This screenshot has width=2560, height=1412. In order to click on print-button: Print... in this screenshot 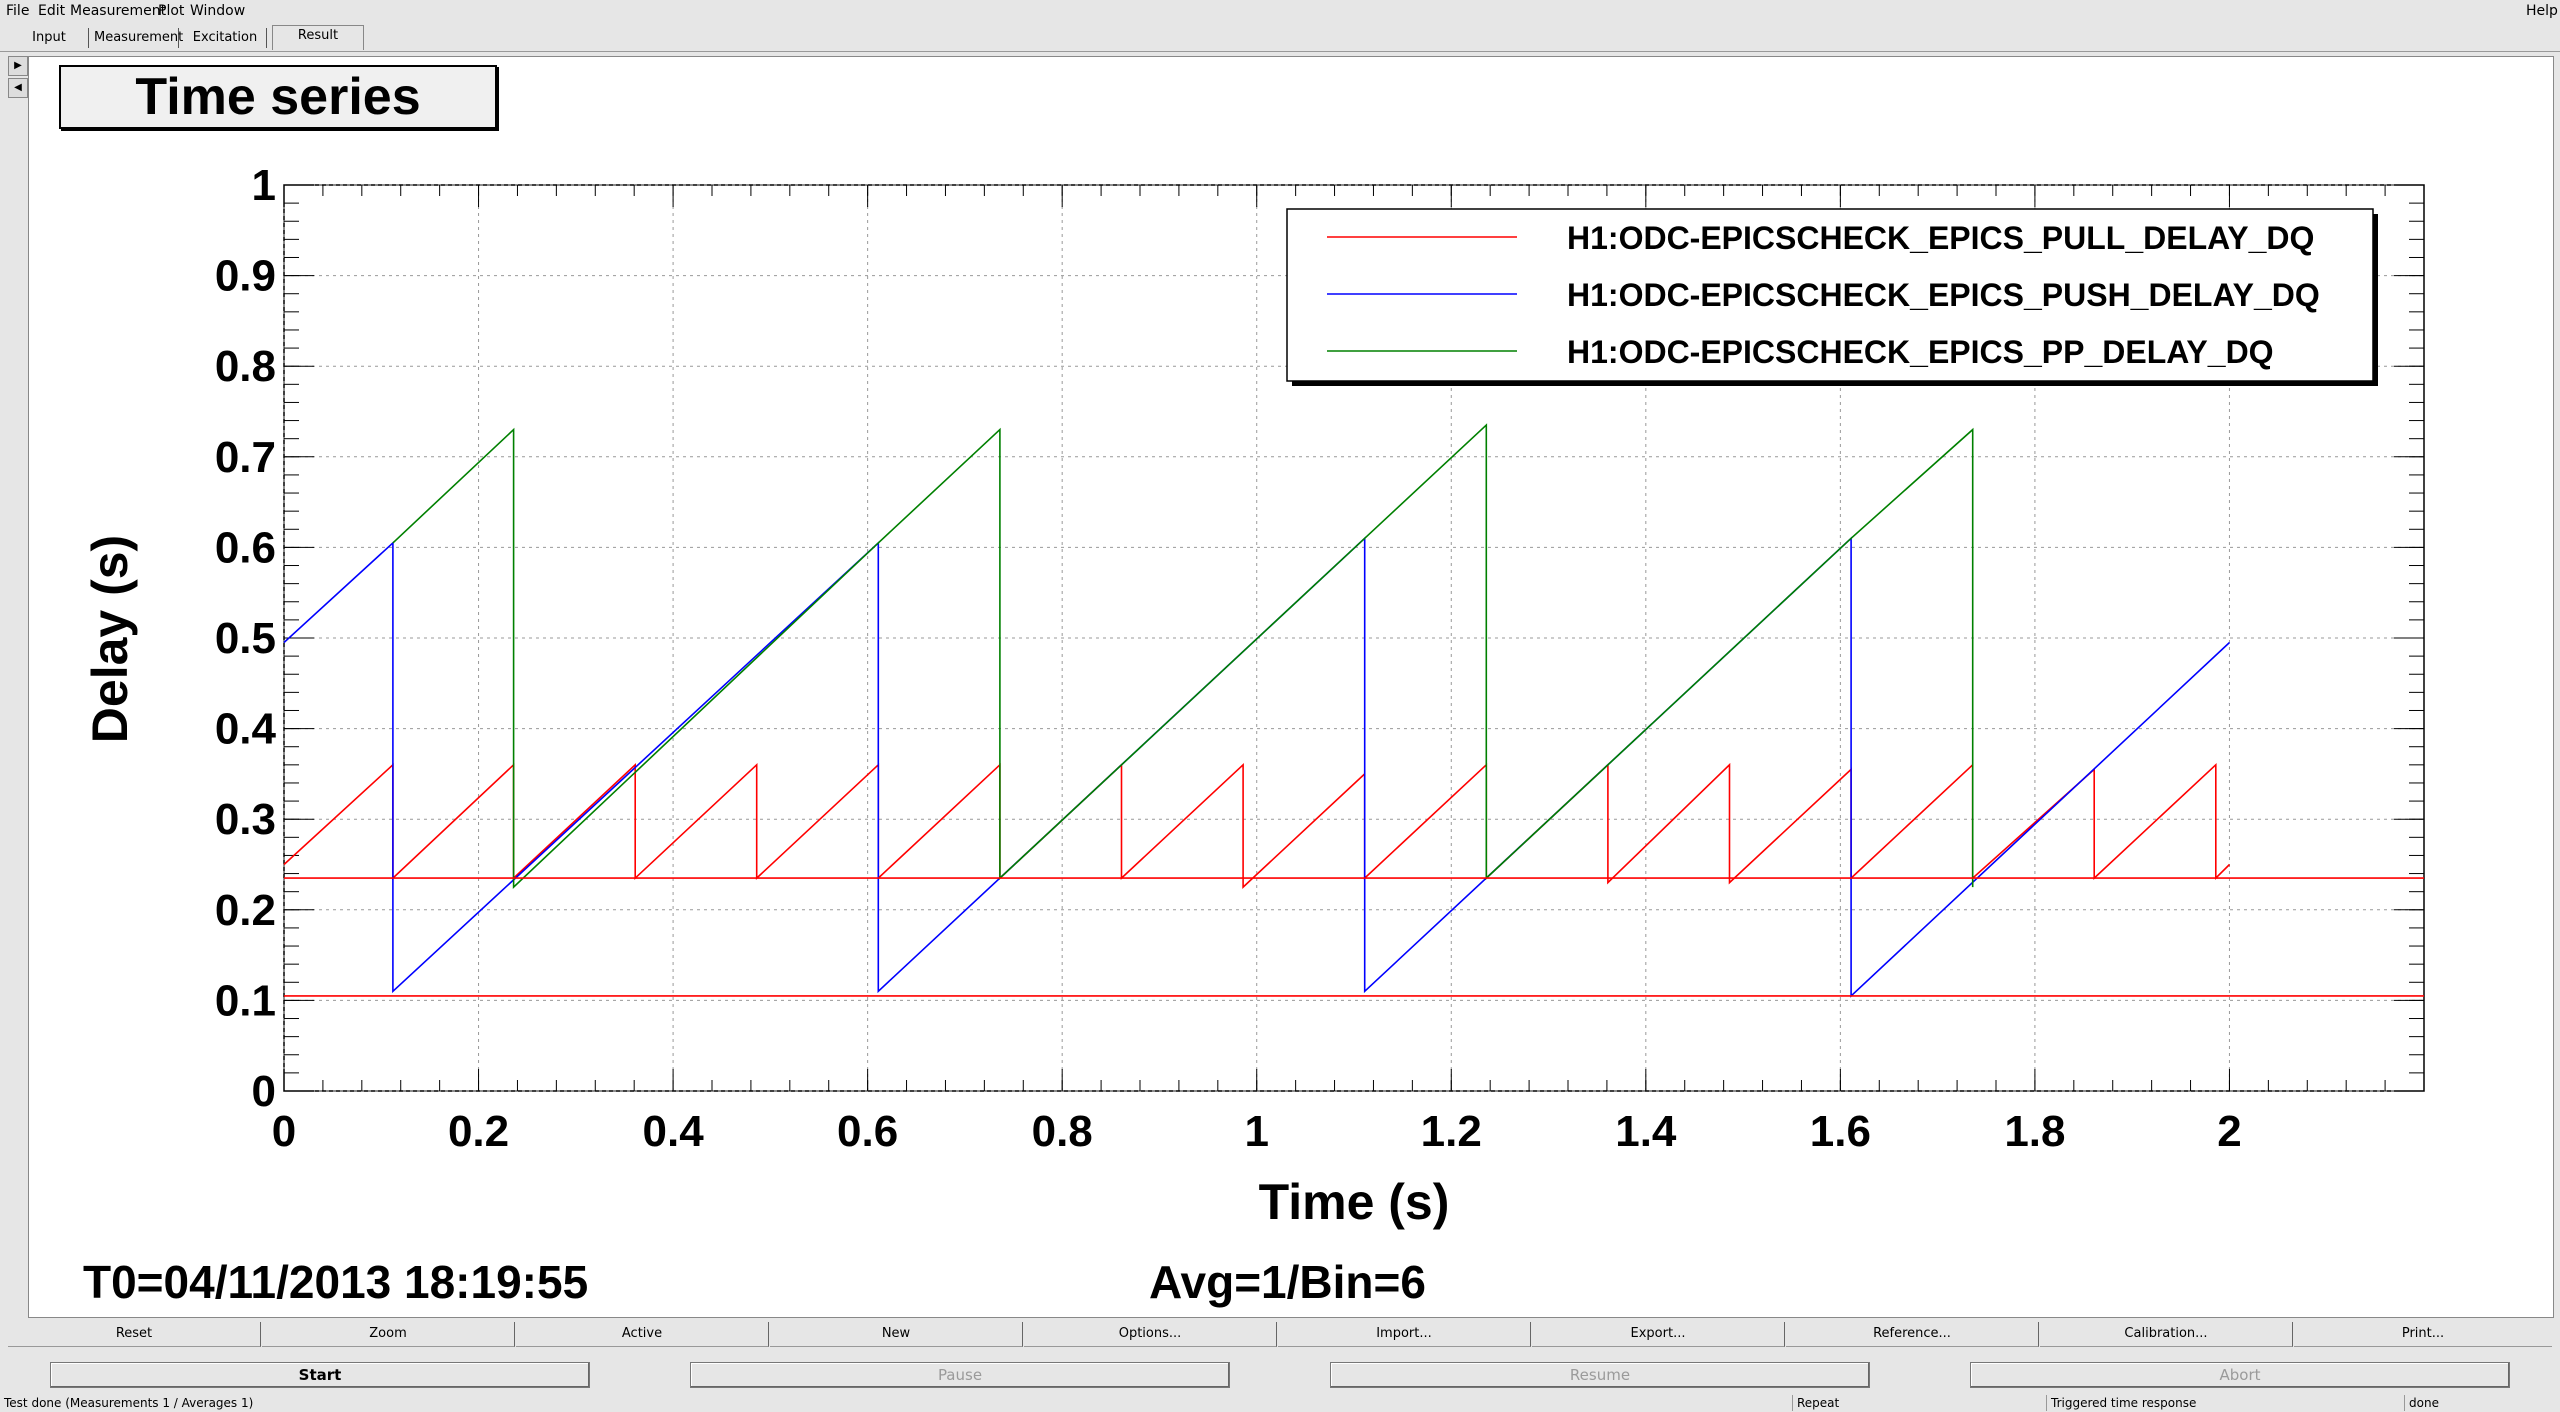, I will do `click(2423, 1334)`.